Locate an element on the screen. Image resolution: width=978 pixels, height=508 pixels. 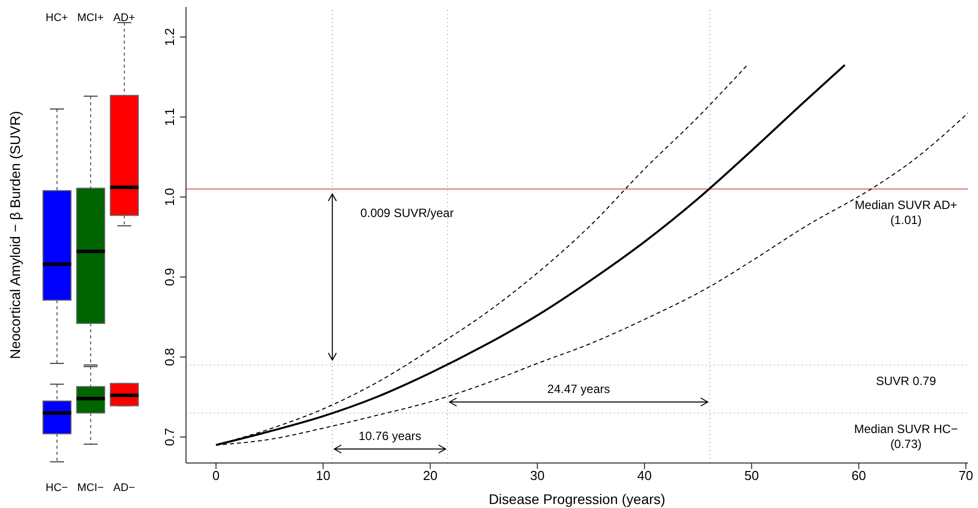
annotation: 24.47 years is located at coordinates (578, 389).